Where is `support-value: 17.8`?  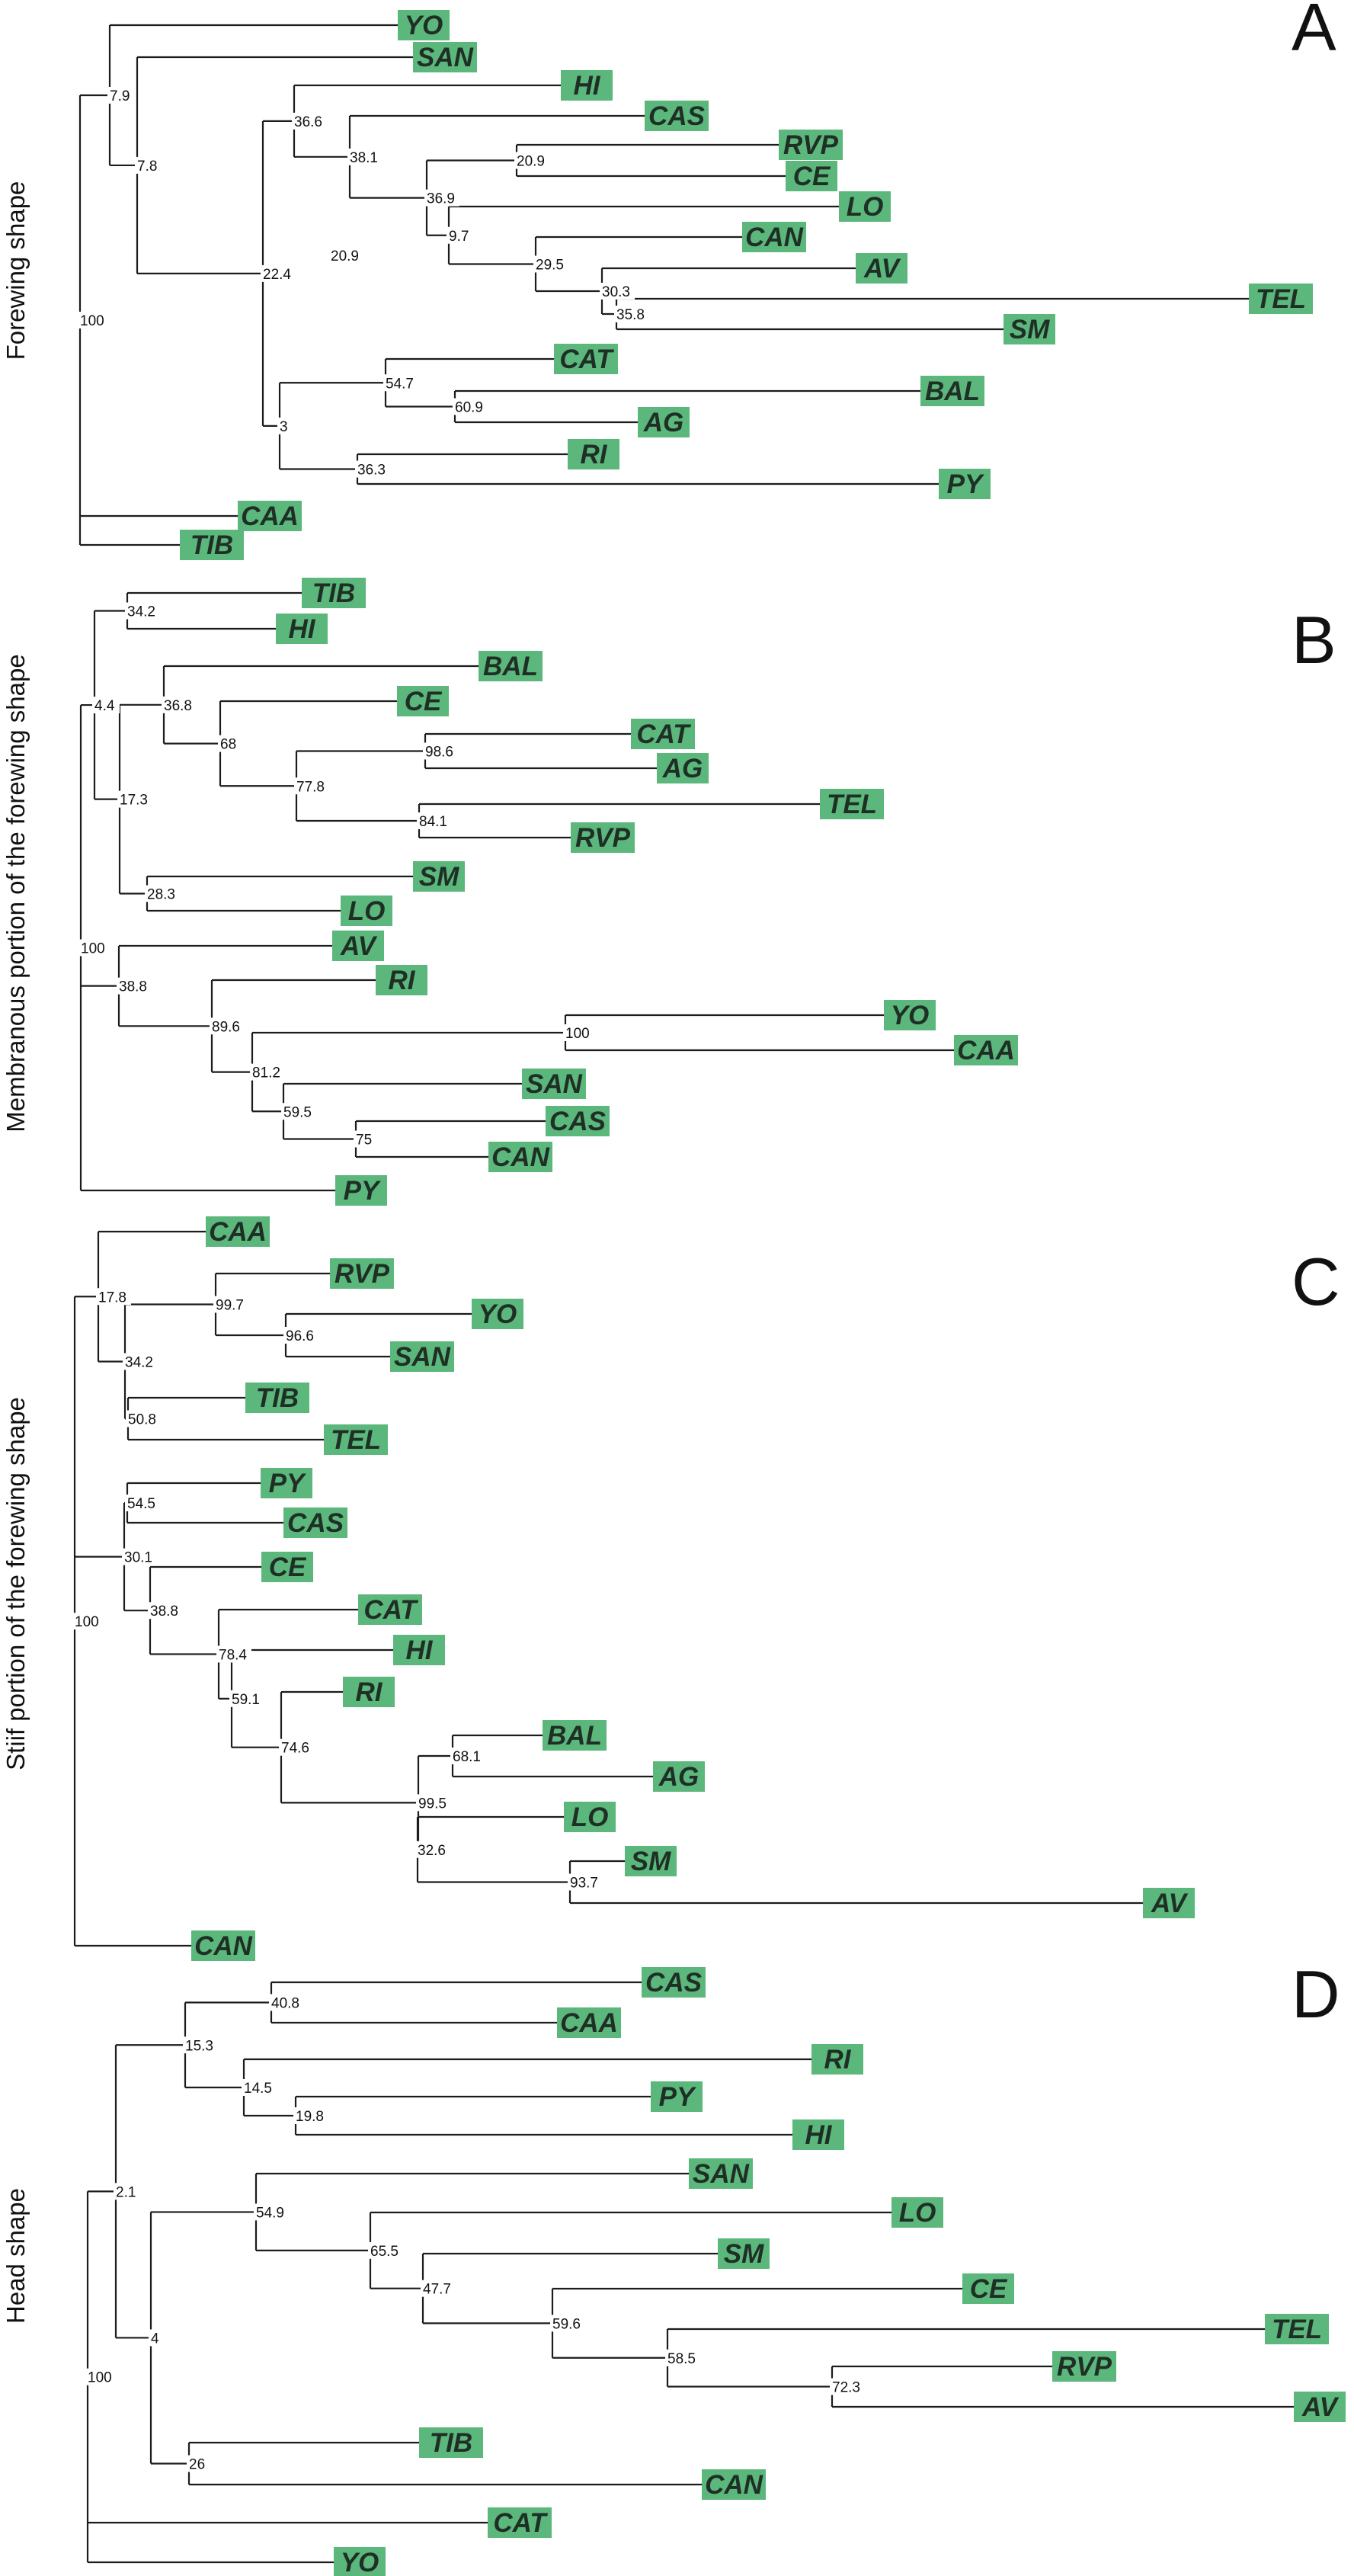
support-value: 17.8 is located at coordinates (113, 1297).